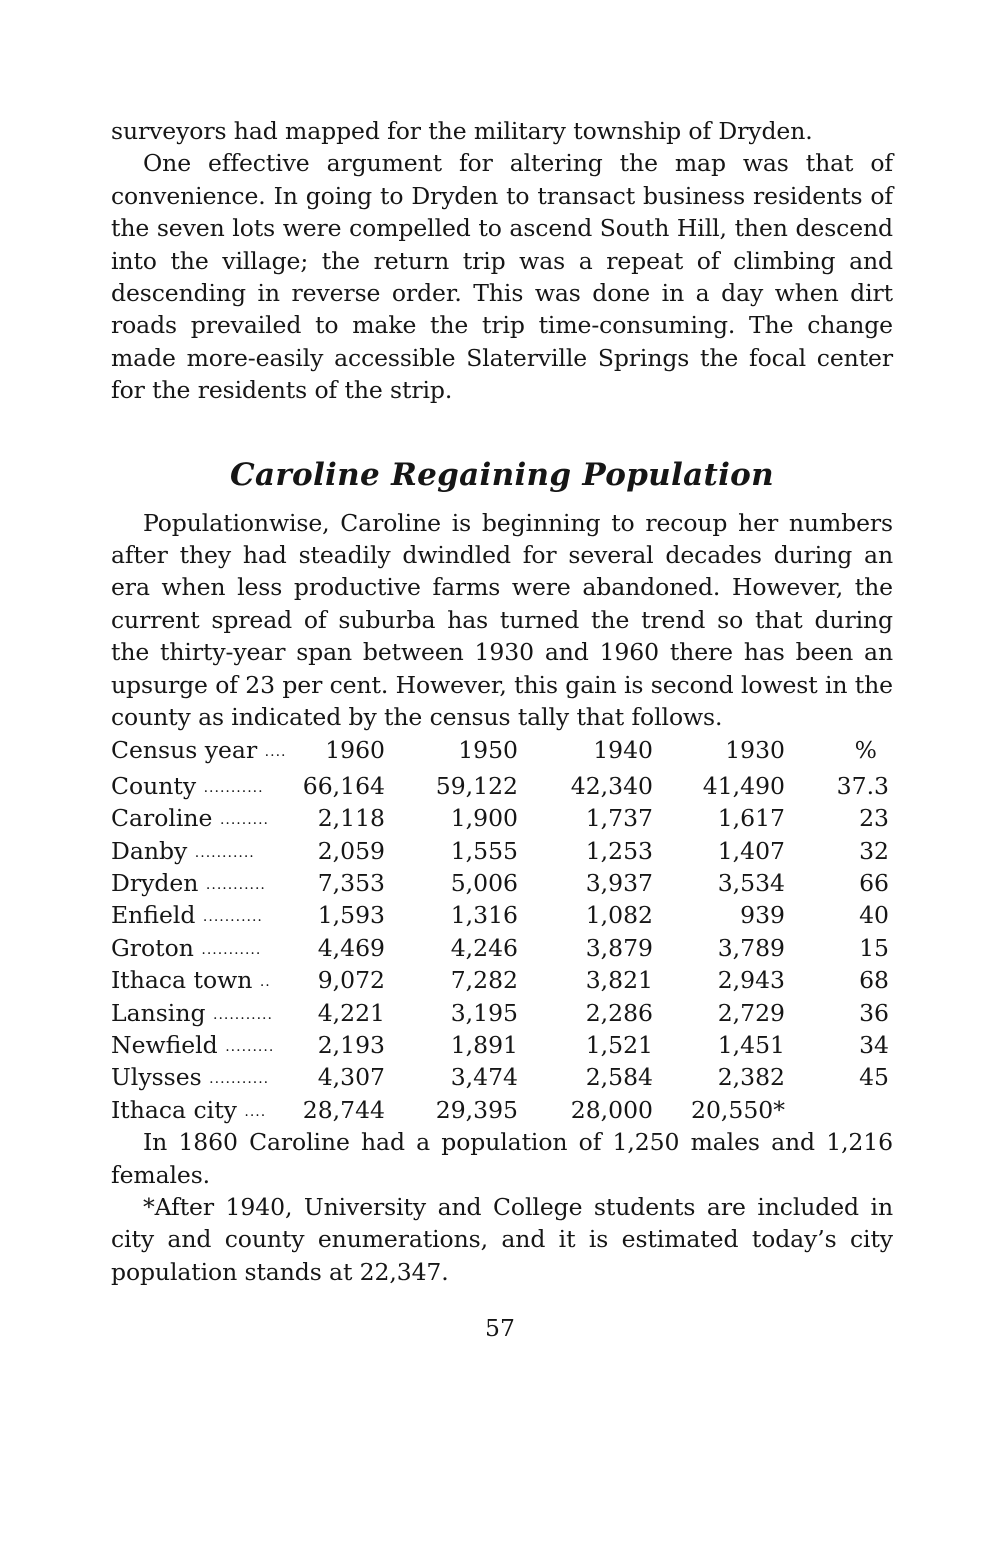  I want to click on cell-y1930: 2,943, so click(751, 980).